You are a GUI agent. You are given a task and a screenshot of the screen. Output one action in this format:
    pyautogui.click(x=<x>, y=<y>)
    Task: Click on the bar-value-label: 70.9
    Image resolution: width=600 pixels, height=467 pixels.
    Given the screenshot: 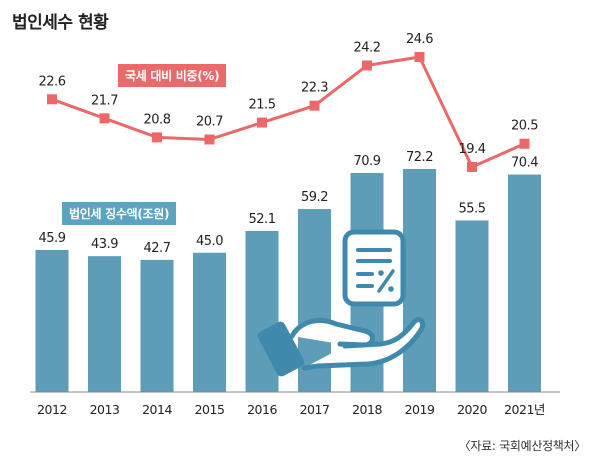 What is the action you would take?
    pyautogui.click(x=367, y=161)
    